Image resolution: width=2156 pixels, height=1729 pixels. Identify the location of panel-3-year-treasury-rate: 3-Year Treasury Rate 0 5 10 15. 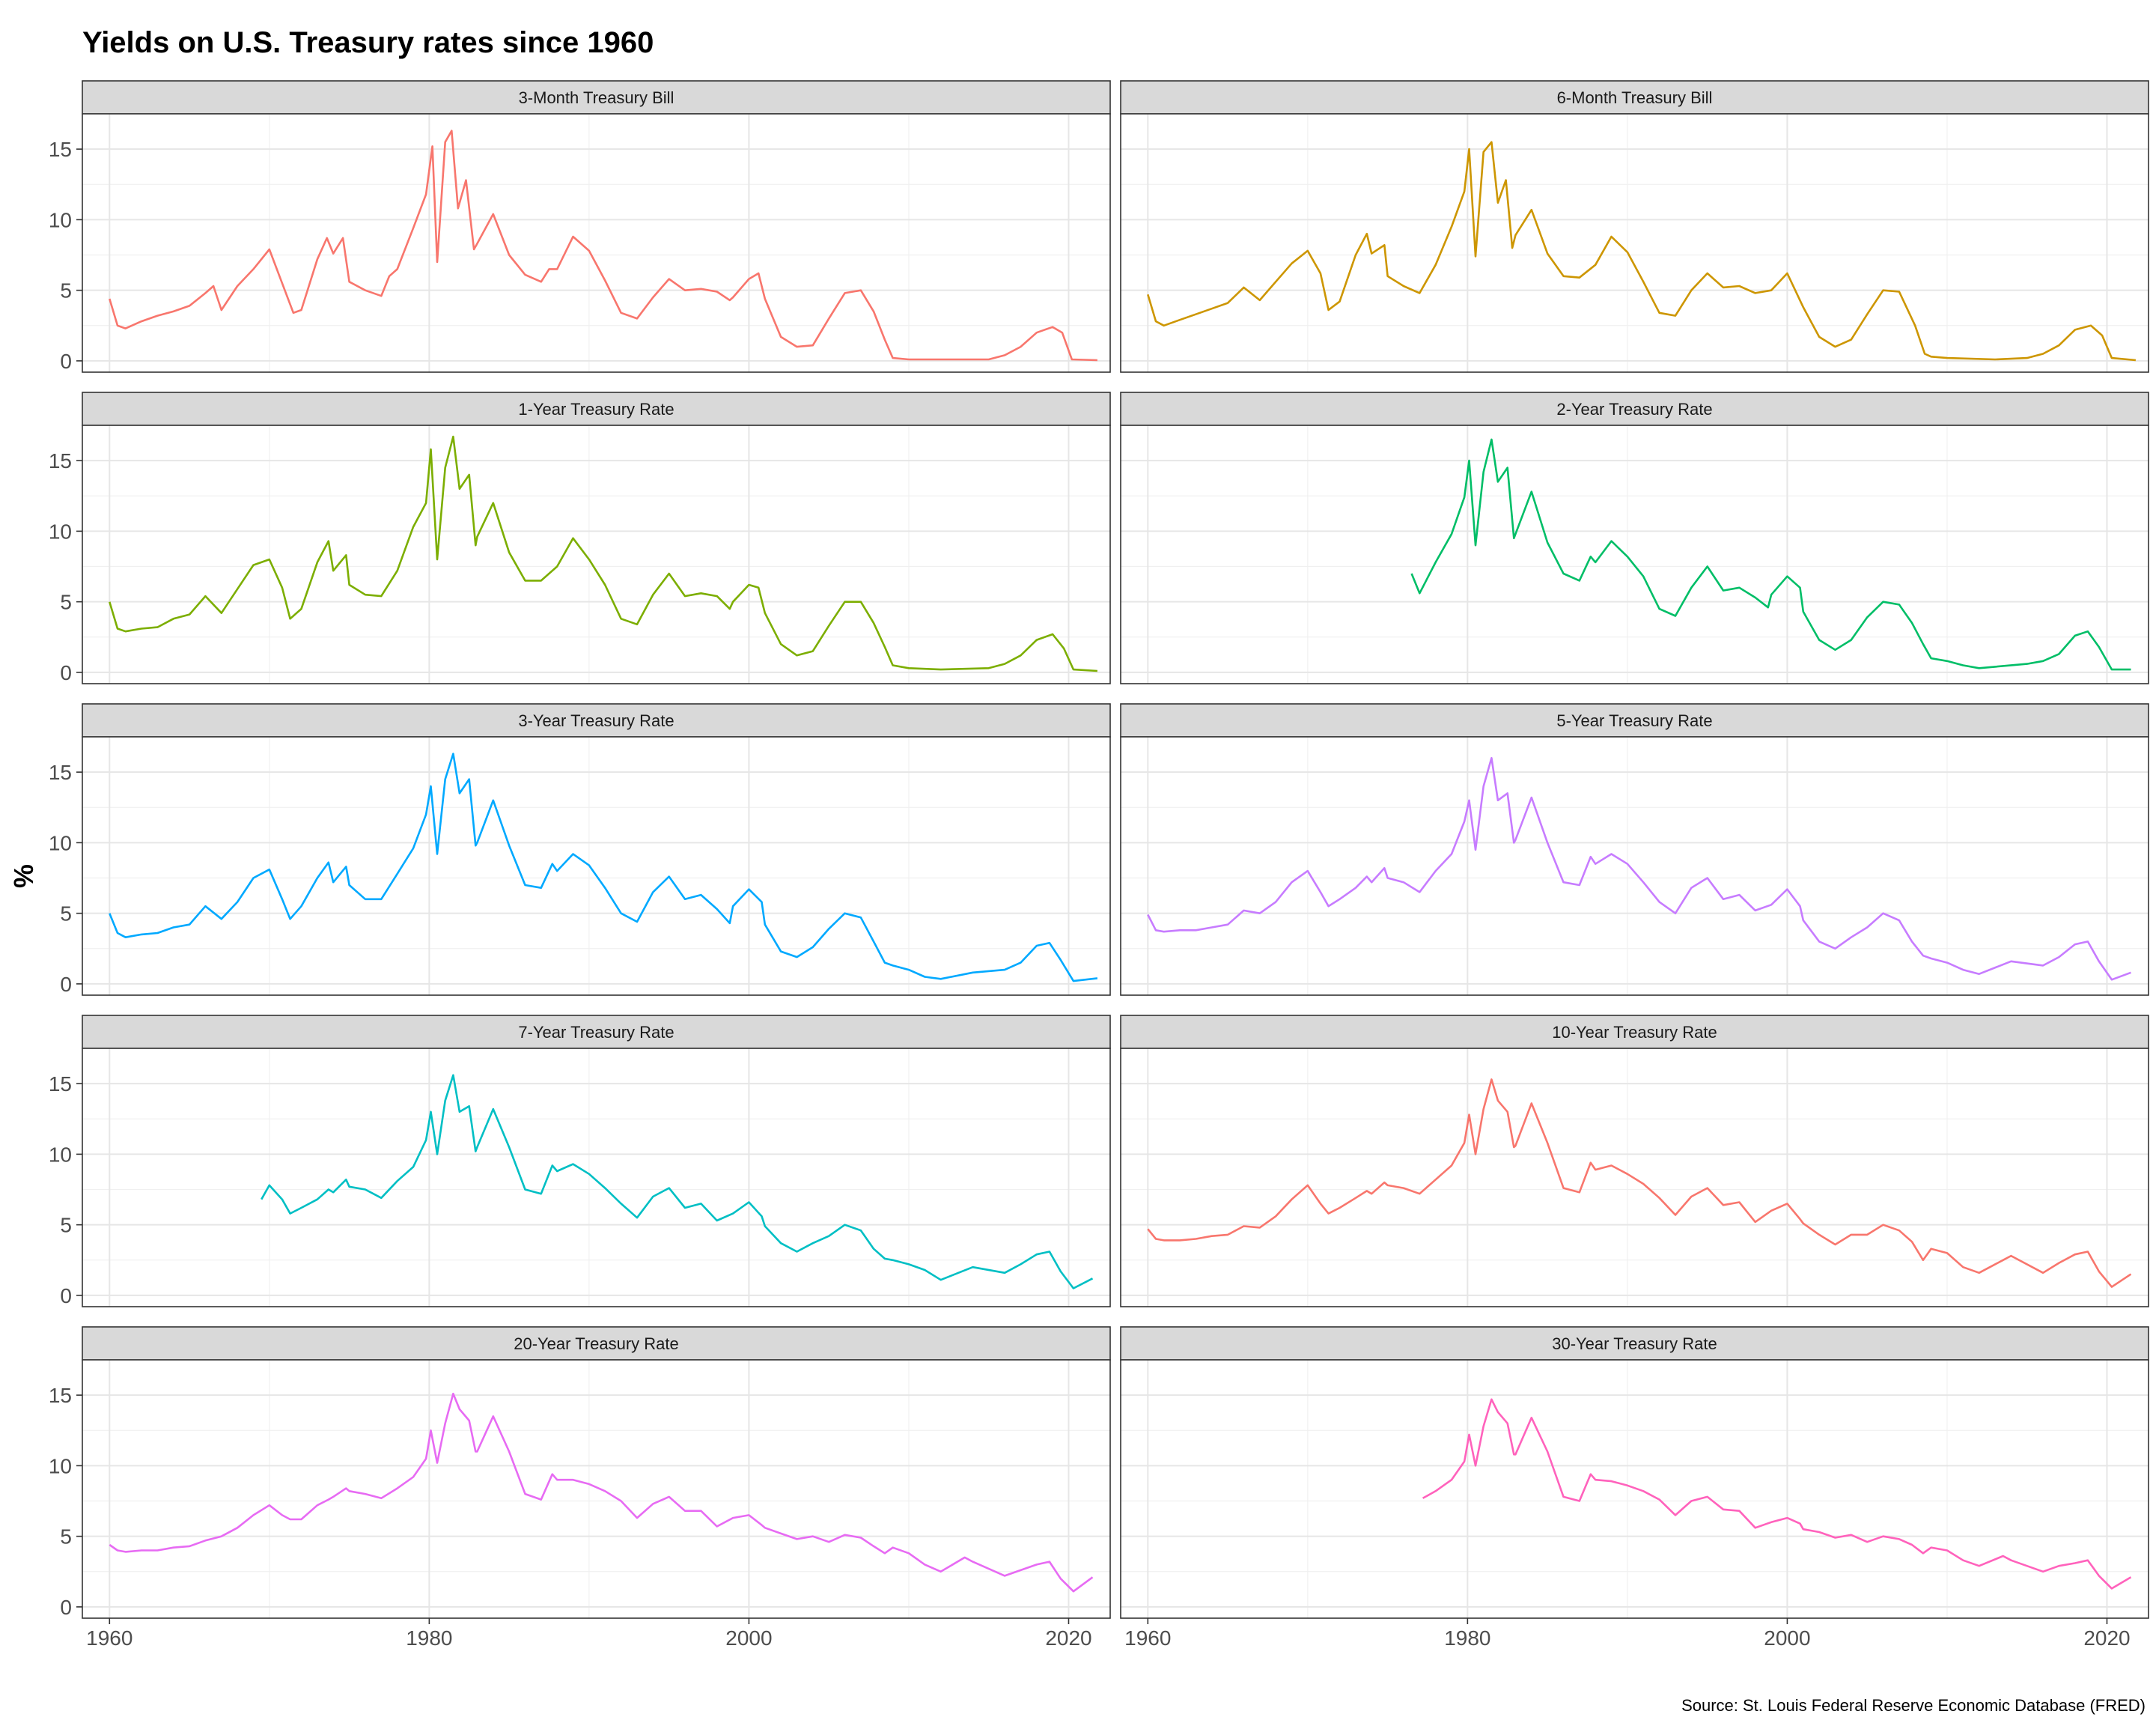
(580, 850).